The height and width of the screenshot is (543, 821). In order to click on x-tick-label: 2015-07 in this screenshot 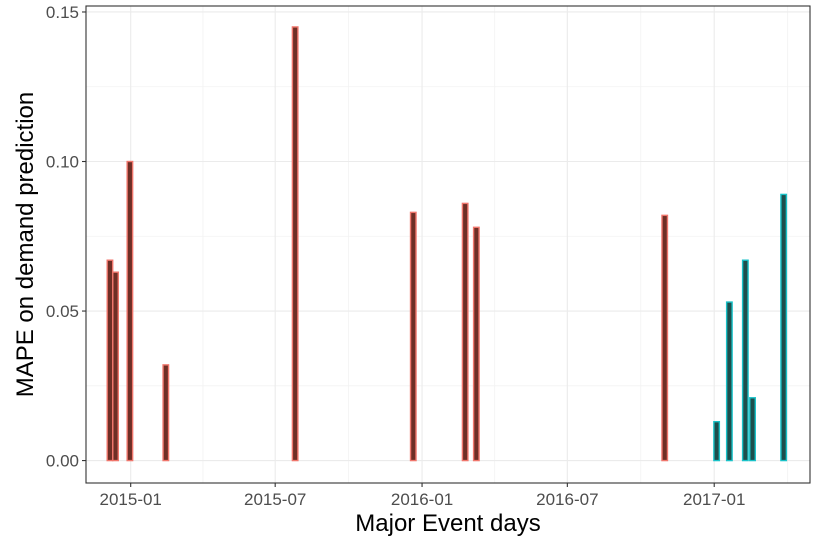, I will do `click(275, 499)`.